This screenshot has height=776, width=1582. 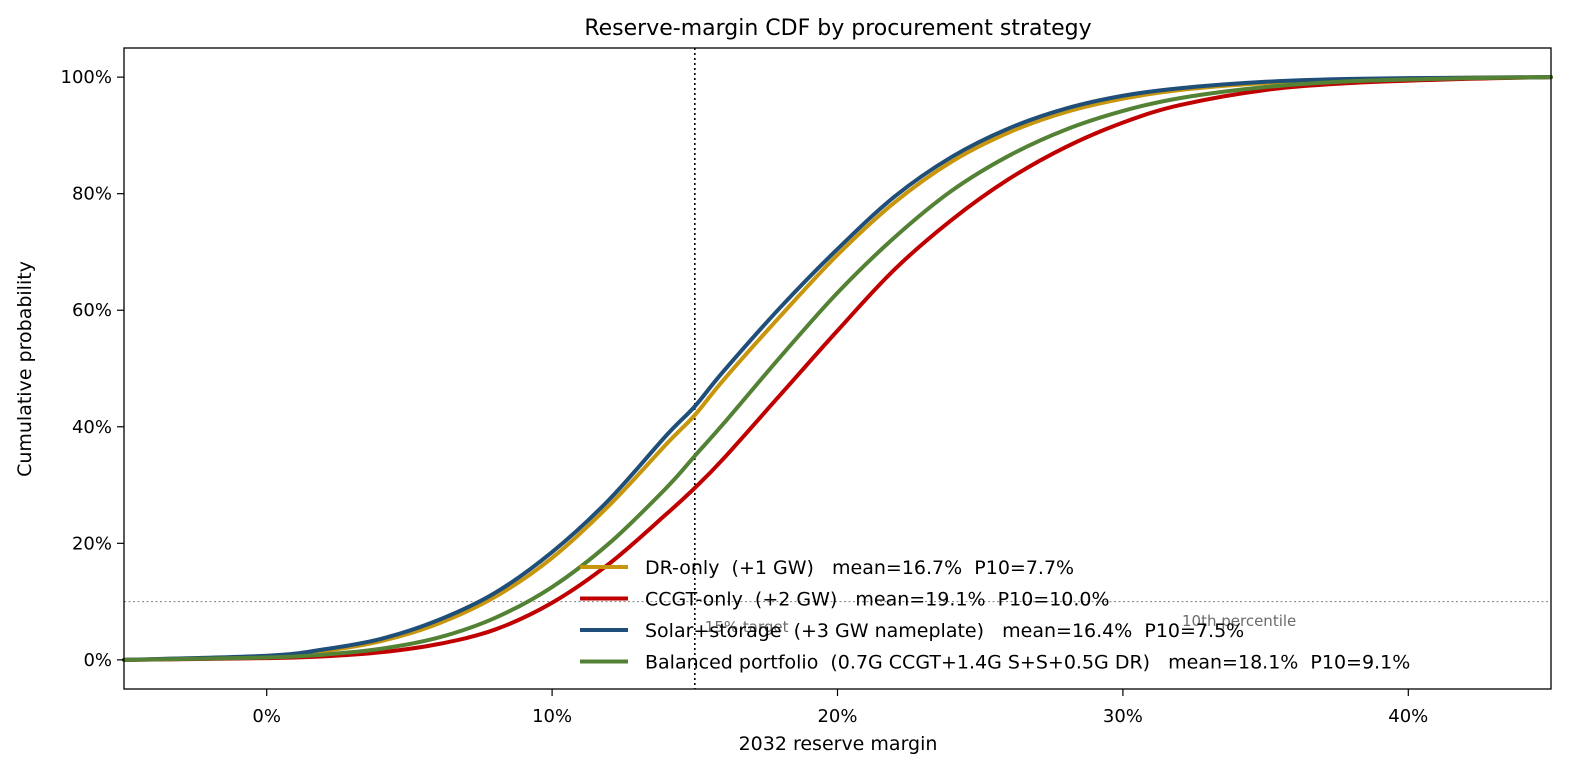 What do you see at coordinates (552, 716) in the screenshot?
I see `x-tick-label: 10%` at bounding box center [552, 716].